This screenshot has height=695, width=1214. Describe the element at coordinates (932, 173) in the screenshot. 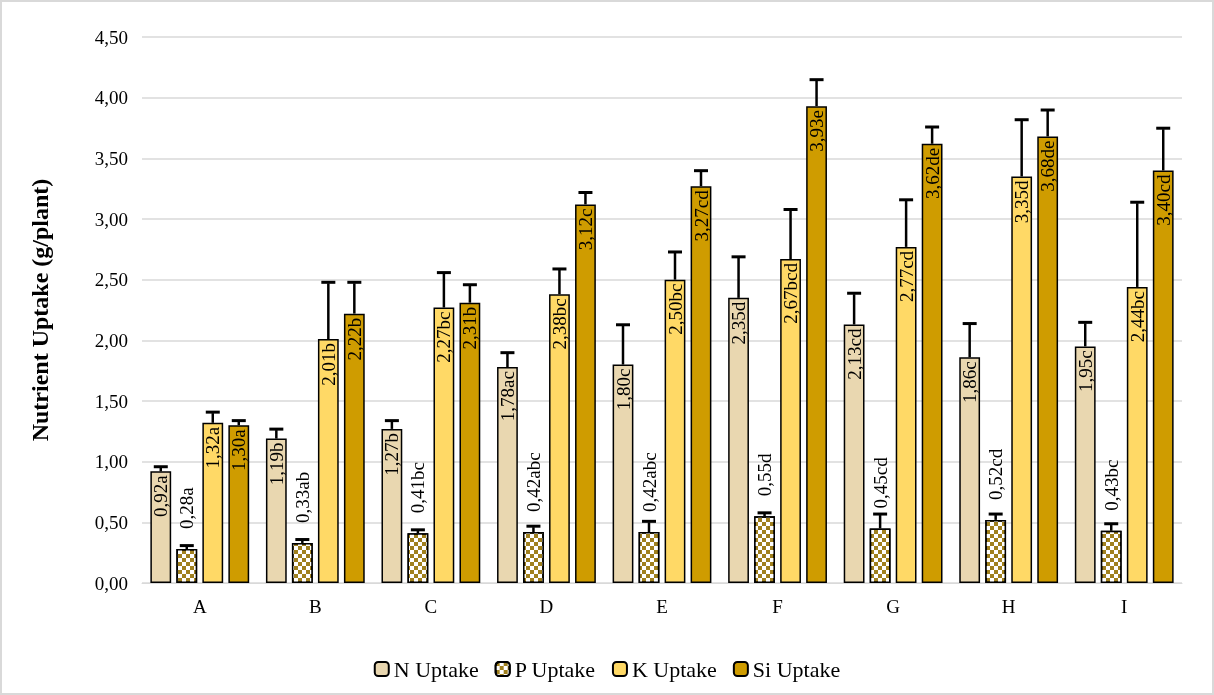

I see `data-label: 3,62de` at that location.